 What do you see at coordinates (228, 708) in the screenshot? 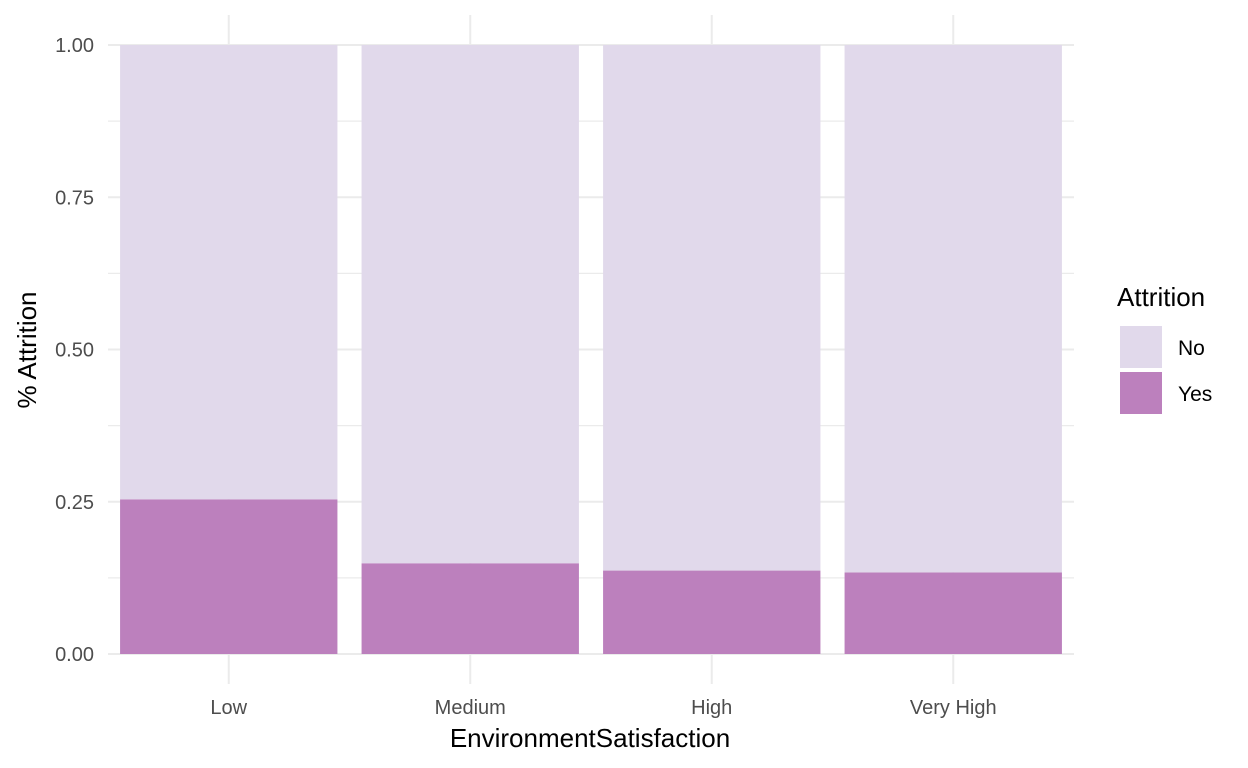
I see `x-tick-label: Low` at bounding box center [228, 708].